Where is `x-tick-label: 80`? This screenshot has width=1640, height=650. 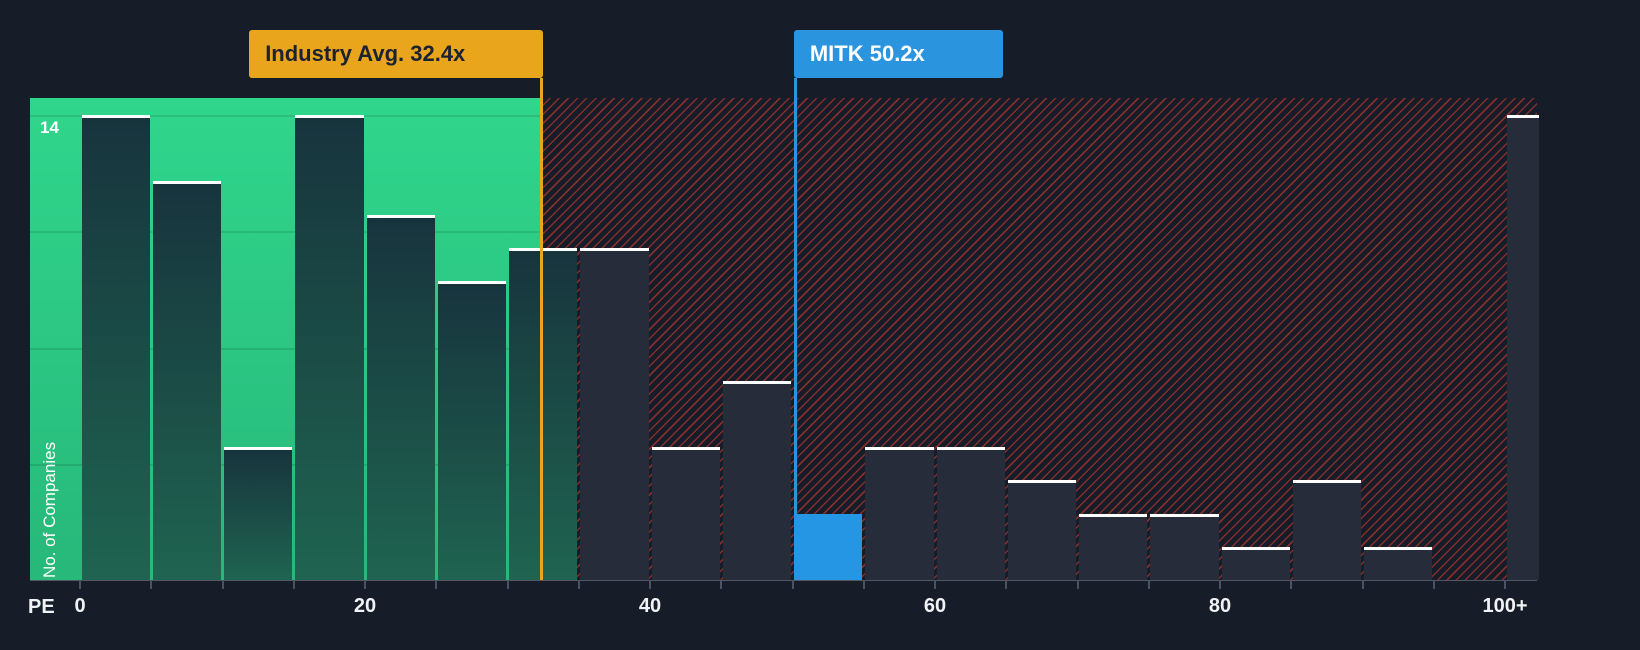
x-tick-label: 80 is located at coordinates (1220, 606).